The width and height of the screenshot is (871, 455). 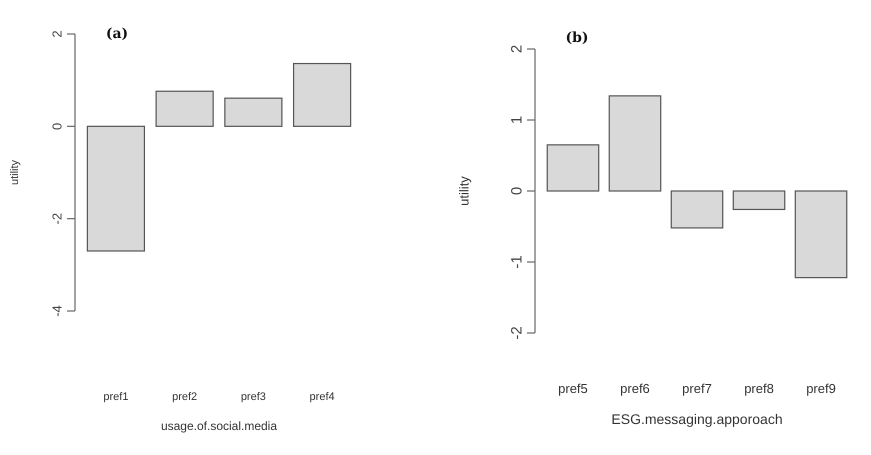 What do you see at coordinates (117, 34) in the screenshot?
I see `chart-title: (a)` at bounding box center [117, 34].